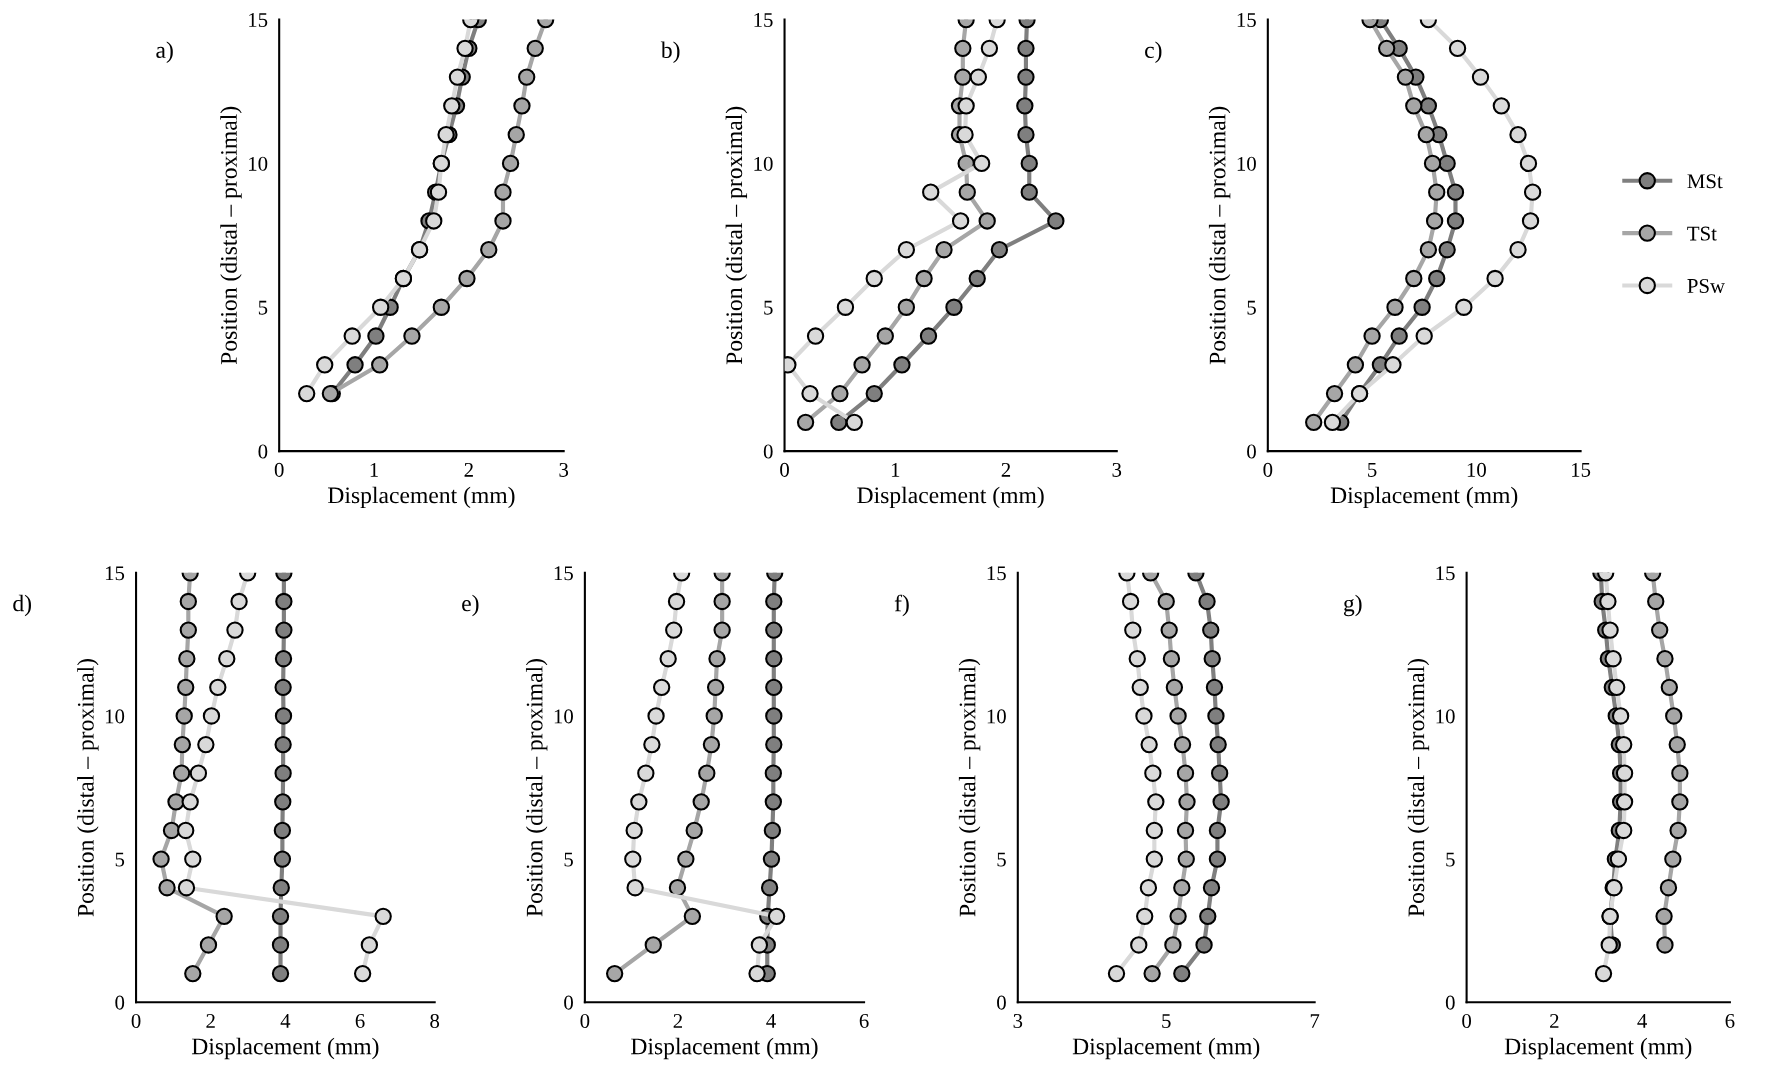 The image size is (1767, 1087). I want to click on x-tick-label: 15, so click(1581, 469).